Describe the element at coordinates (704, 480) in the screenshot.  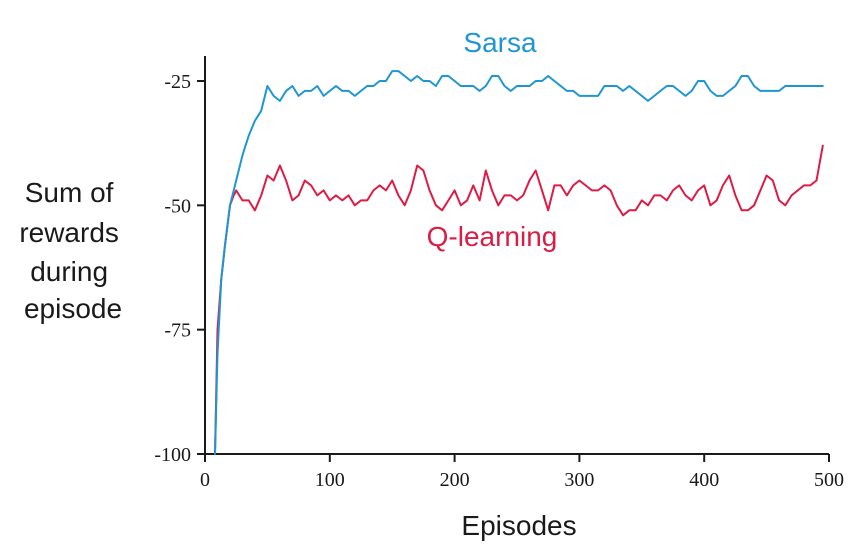
I see `x-tick-label: 400` at that location.